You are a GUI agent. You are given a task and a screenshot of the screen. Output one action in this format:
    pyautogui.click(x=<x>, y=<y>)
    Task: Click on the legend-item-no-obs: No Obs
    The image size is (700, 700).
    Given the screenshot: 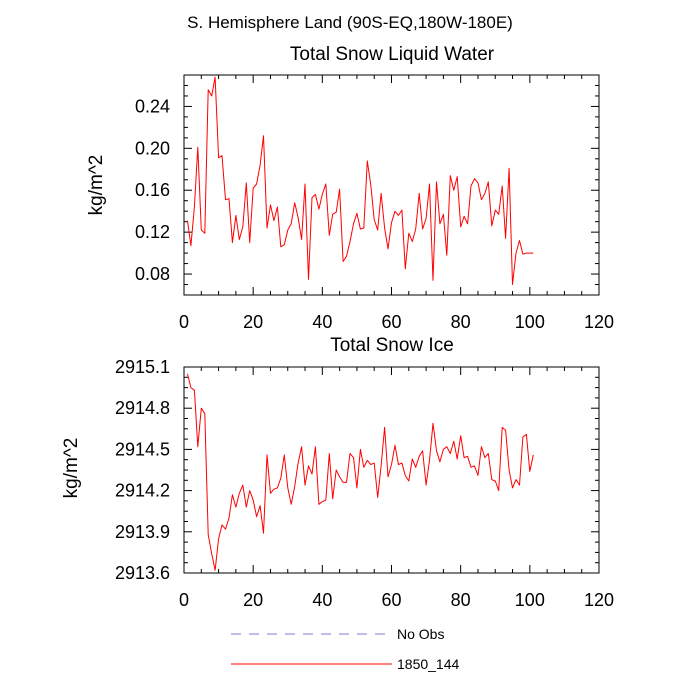 What is the action you would take?
    pyautogui.click(x=337, y=634)
    